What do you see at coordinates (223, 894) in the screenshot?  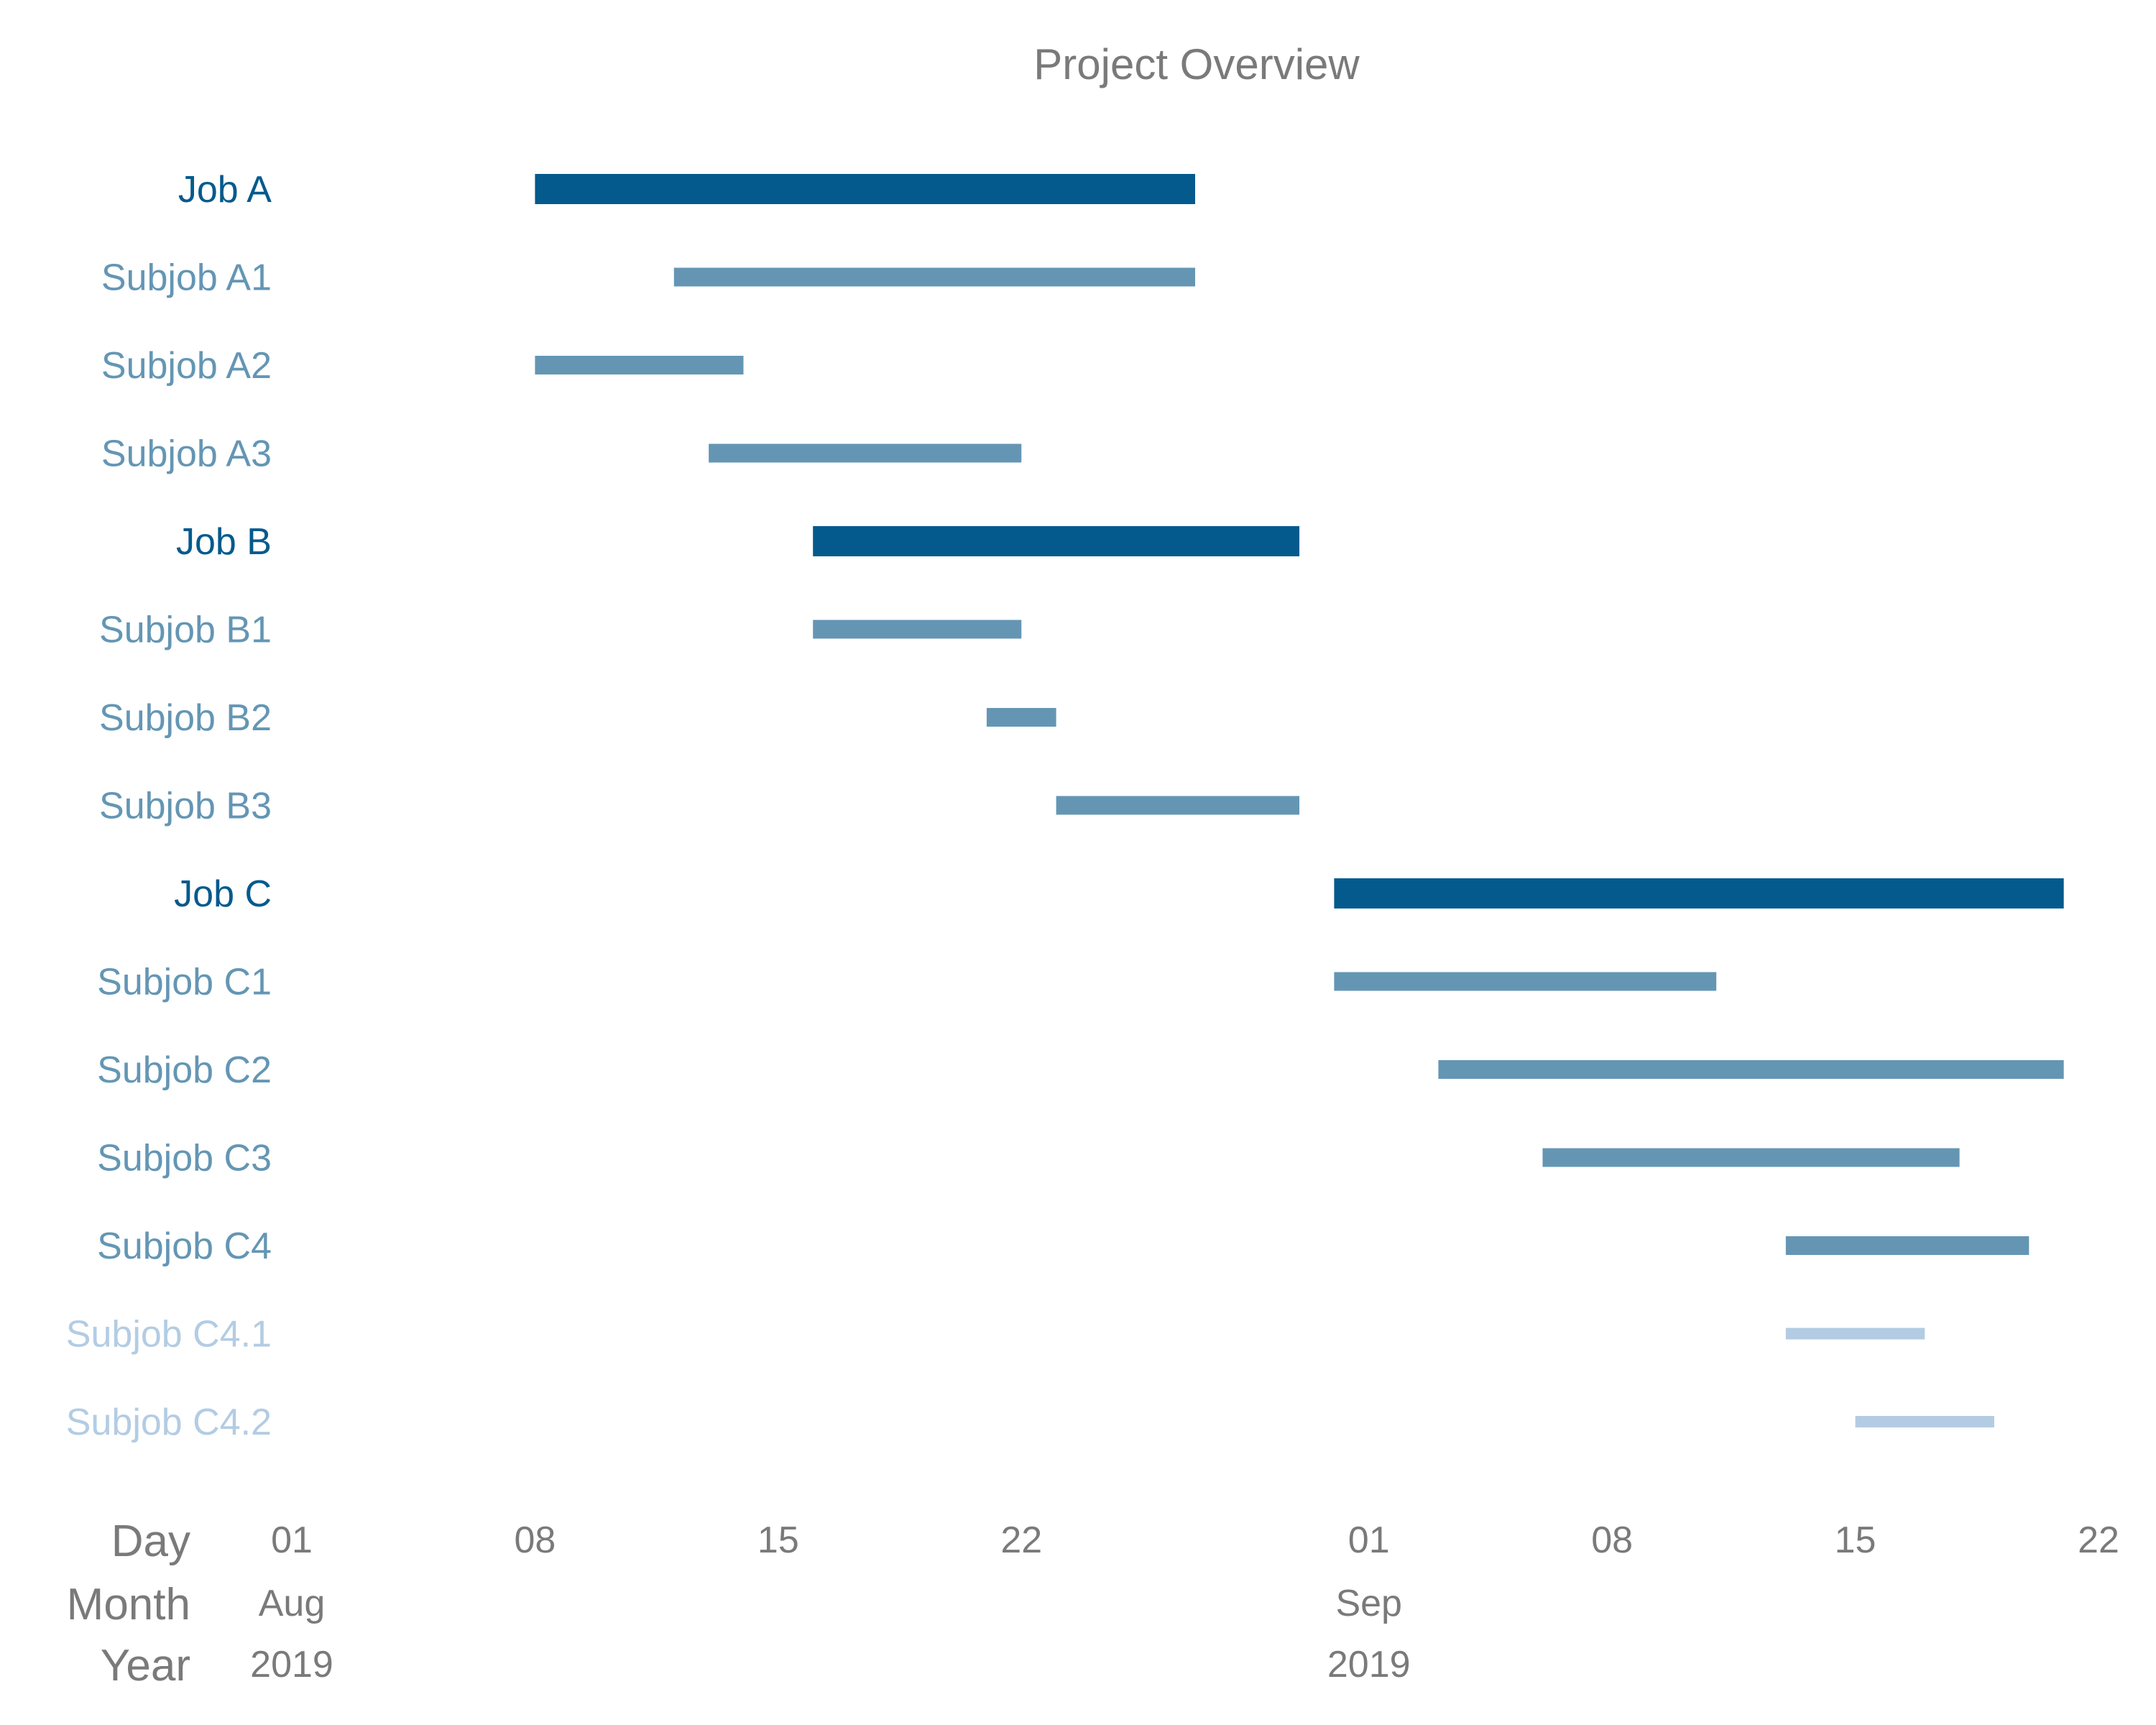 I see `task-label: Job C` at bounding box center [223, 894].